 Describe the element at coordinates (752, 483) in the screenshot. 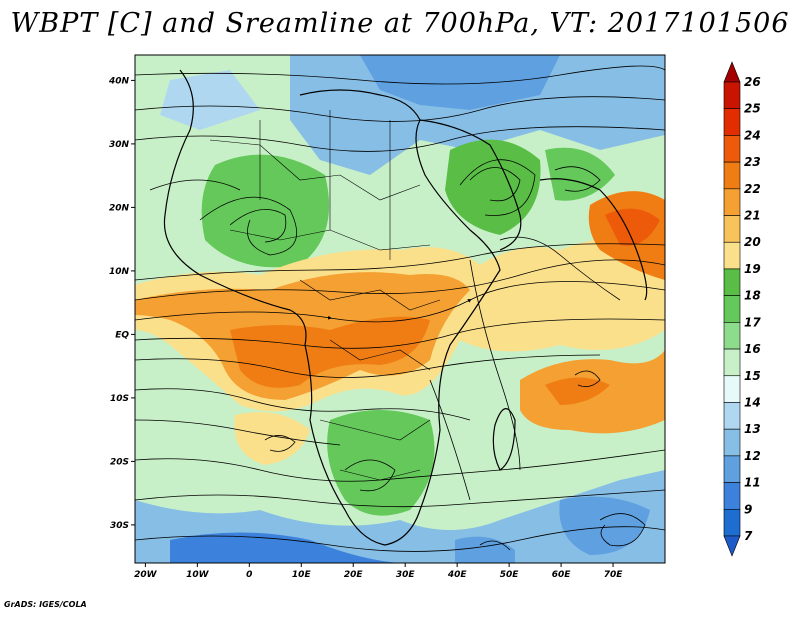

I see `colorbar-label: 11` at that location.